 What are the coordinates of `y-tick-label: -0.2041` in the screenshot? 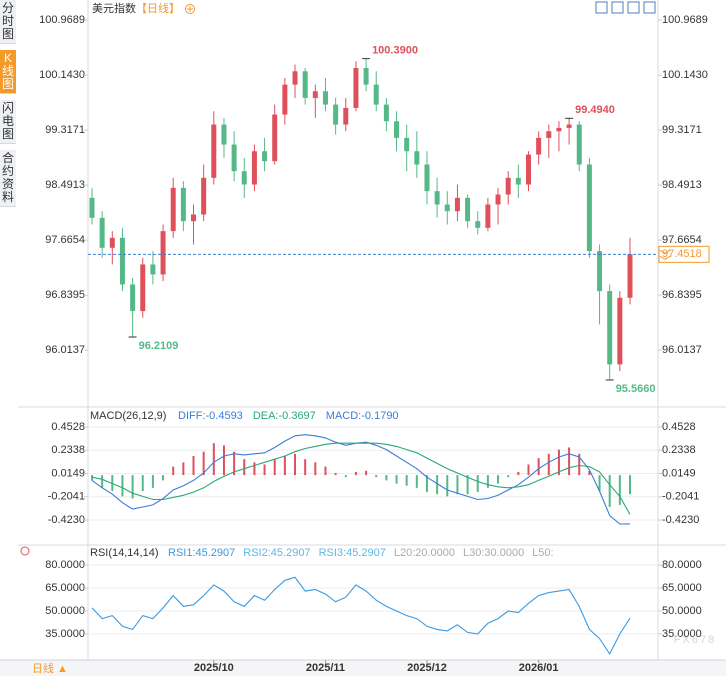 It's located at (680, 497).